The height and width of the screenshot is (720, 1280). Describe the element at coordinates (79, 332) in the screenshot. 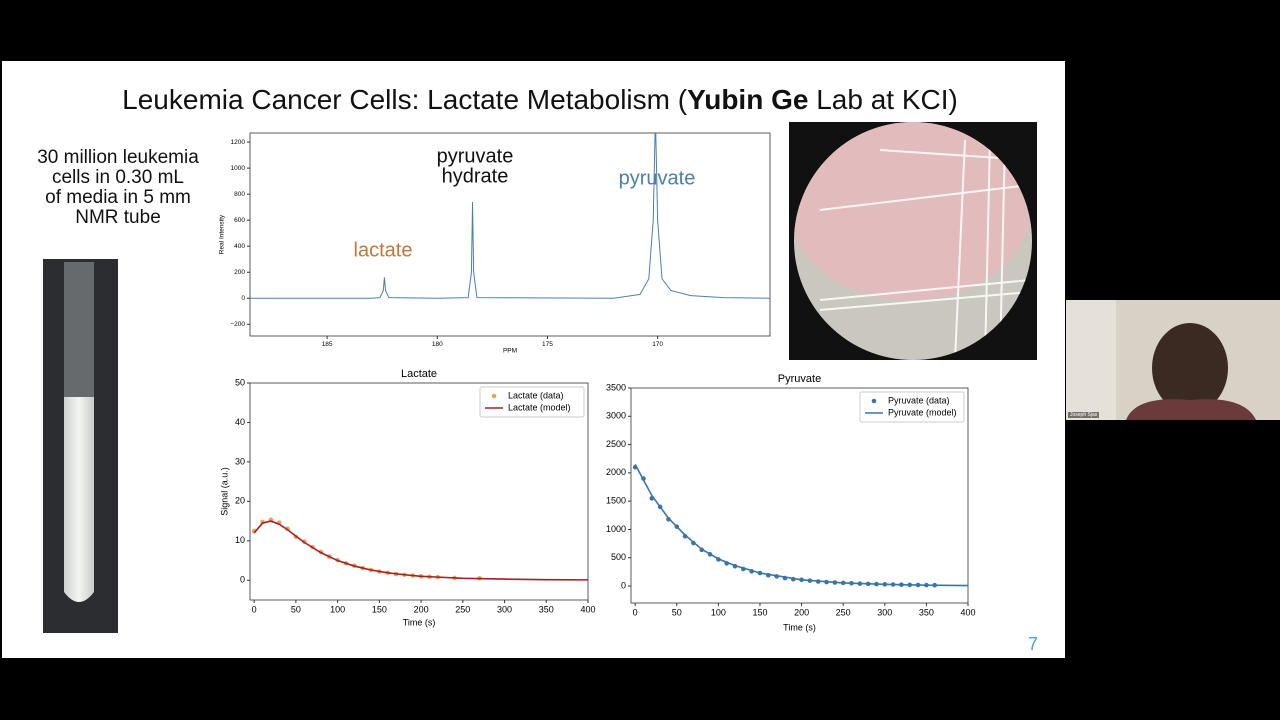

I see `tube-glass` at that location.